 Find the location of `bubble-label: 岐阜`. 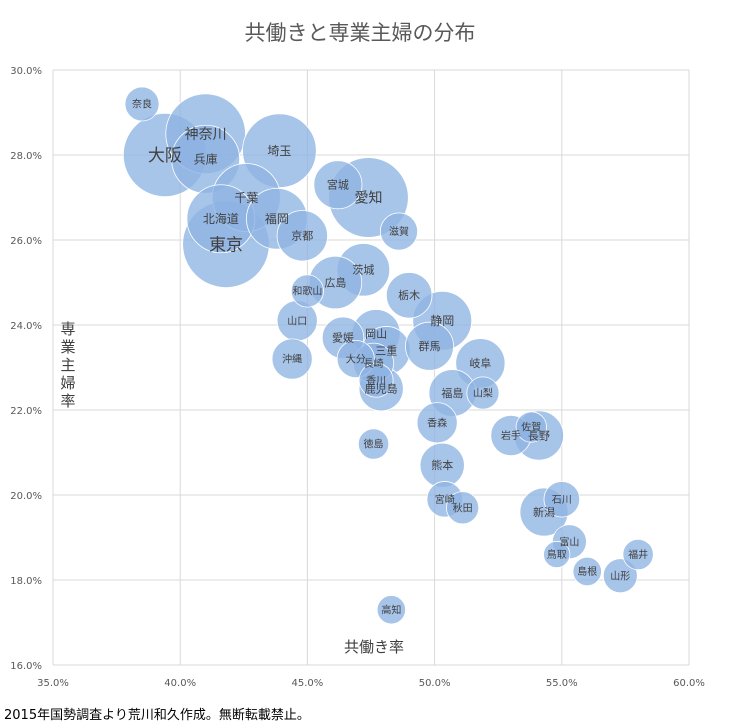

bubble-label: 岐阜 is located at coordinates (480, 363).